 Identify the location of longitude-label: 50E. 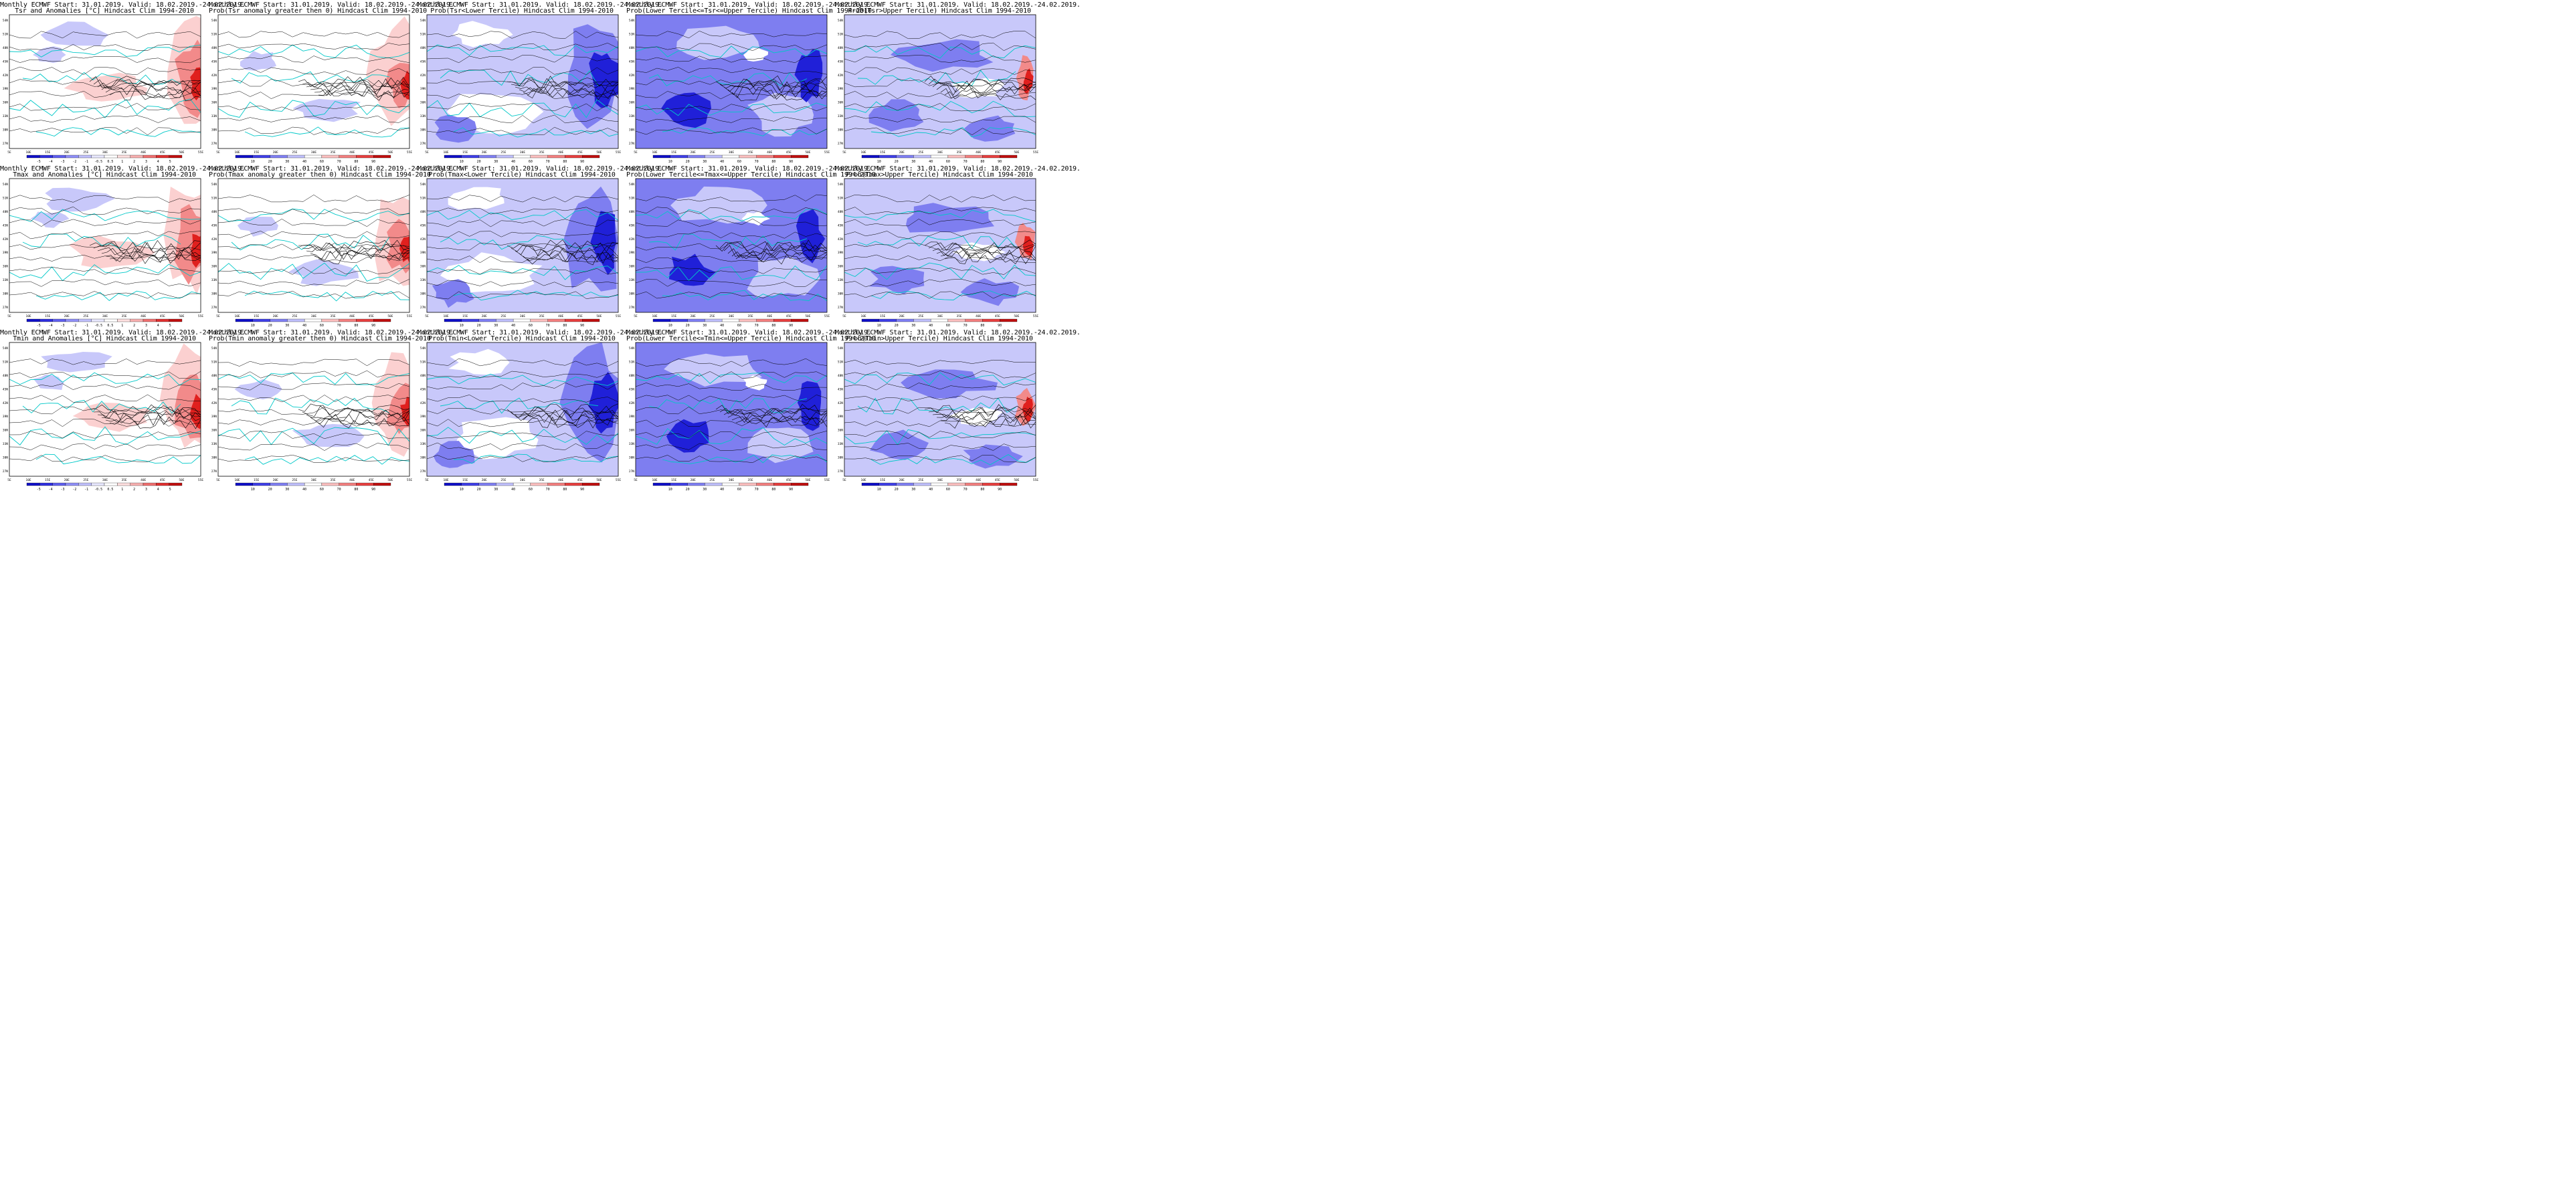
(1016, 316).